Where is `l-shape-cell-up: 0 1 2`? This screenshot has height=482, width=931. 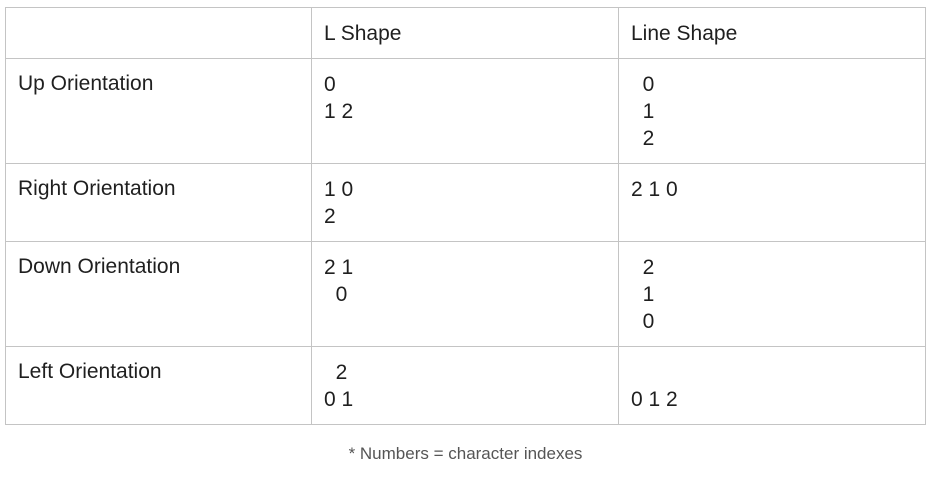 l-shape-cell-up: 0 1 2 is located at coordinates (465, 111).